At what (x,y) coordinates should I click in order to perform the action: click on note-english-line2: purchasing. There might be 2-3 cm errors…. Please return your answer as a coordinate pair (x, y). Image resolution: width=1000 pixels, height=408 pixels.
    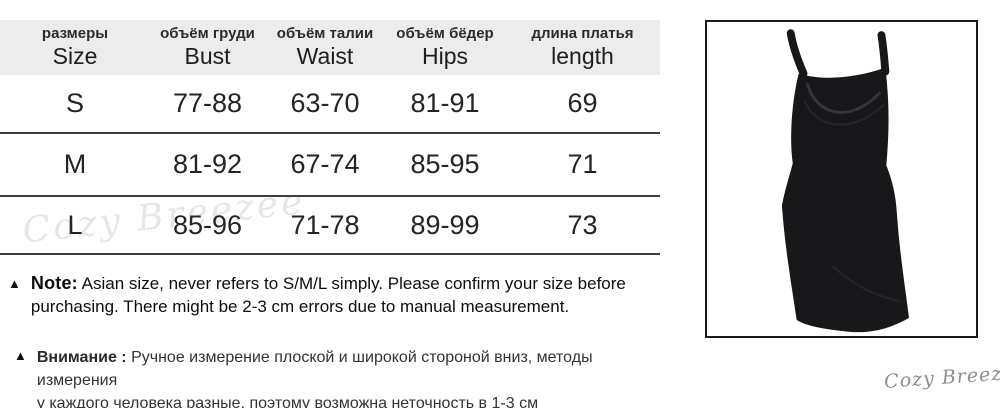
    Looking at the image, I should click on (300, 306).